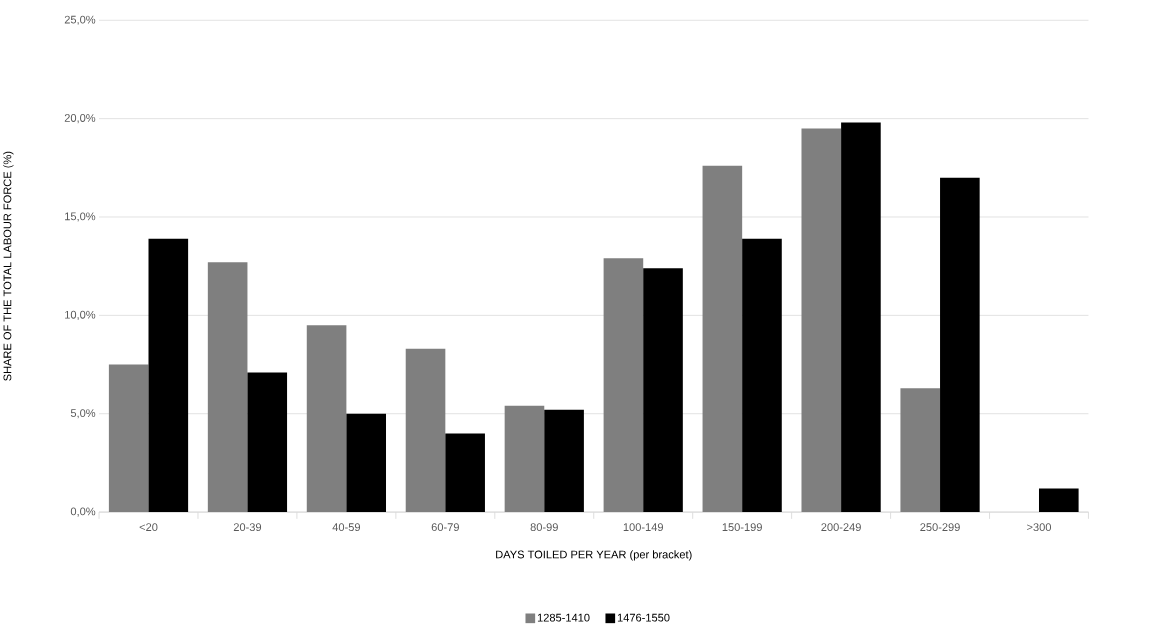  I want to click on x-tick-label: 60-79, so click(445, 527).